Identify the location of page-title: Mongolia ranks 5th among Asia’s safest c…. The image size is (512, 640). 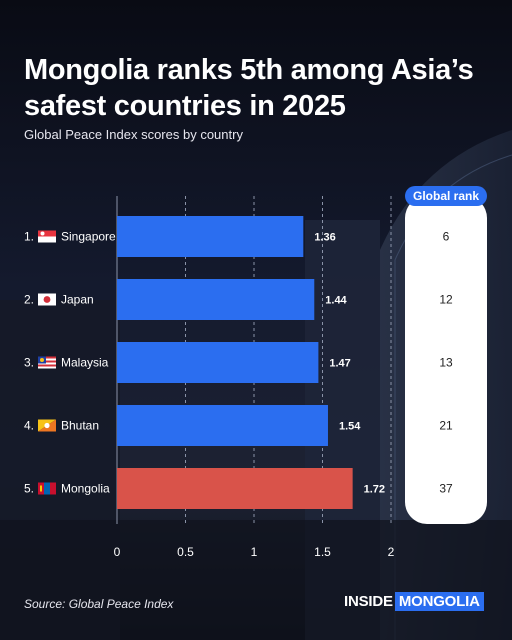
(249, 88).